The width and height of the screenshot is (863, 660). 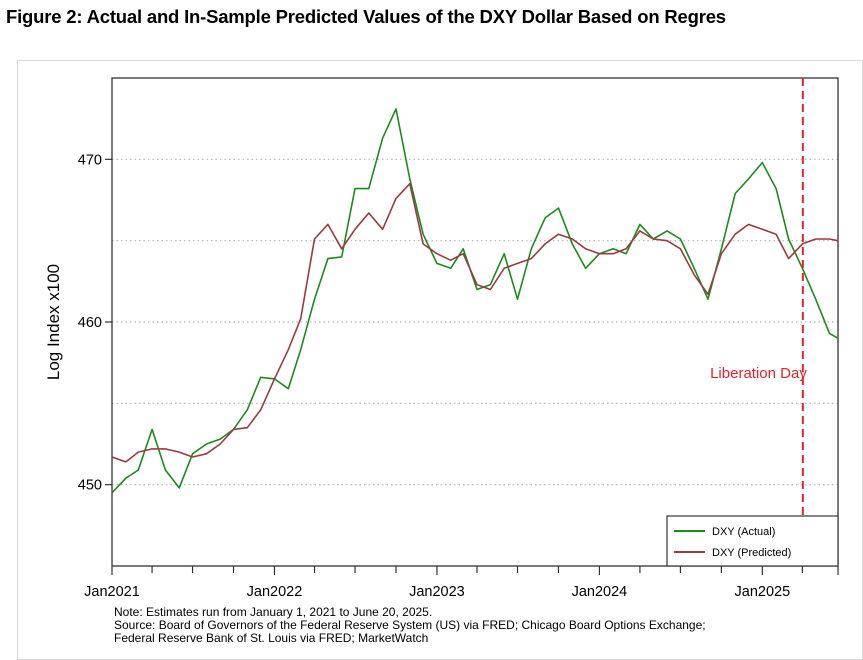 I want to click on legend-box, so click(x=752, y=541).